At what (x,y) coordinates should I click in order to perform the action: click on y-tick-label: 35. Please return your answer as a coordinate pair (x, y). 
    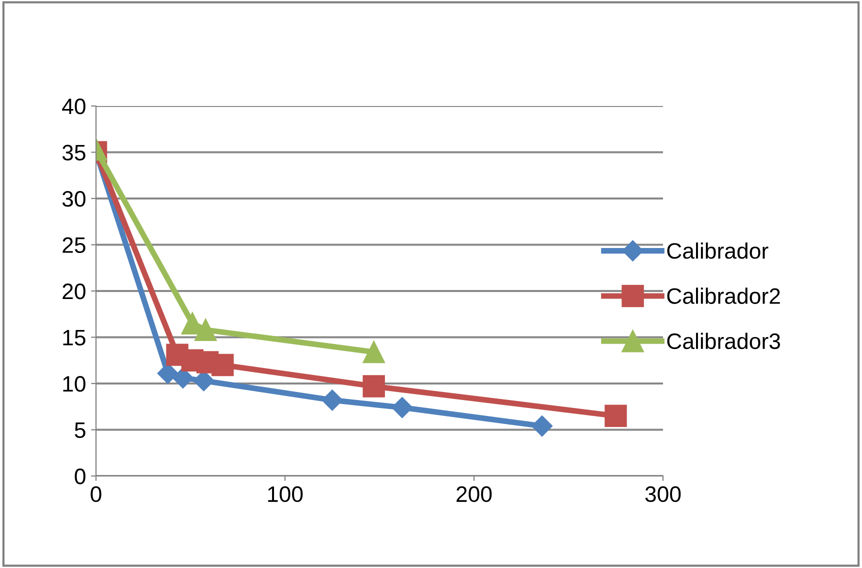
    Looking at the image, I should click on (74, 152).